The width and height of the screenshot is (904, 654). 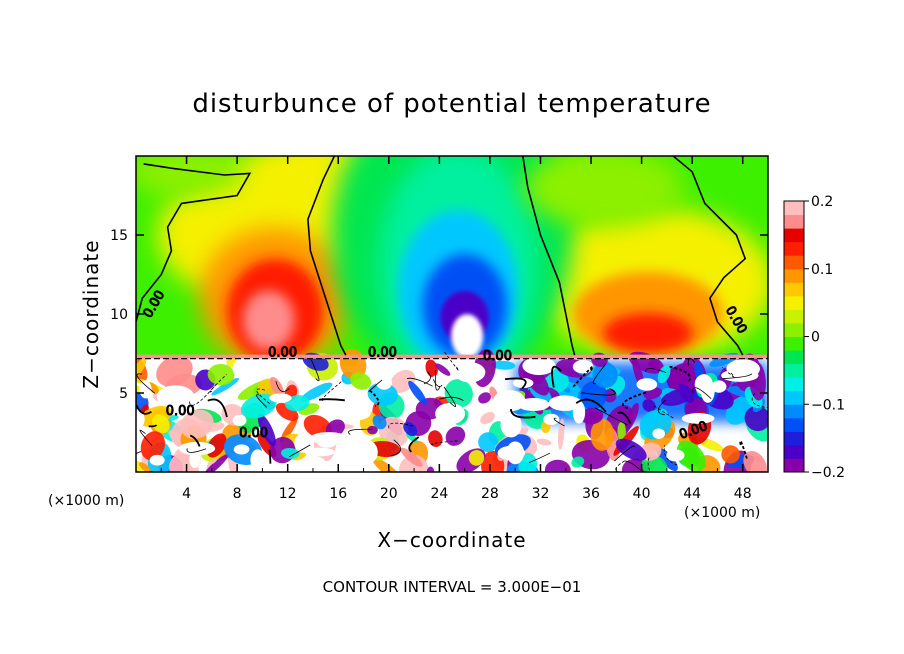 What do you see at coordinates (692, 494) in the screenshot?
I see `x-tick-label: 44` at bounding box center [692, 494].